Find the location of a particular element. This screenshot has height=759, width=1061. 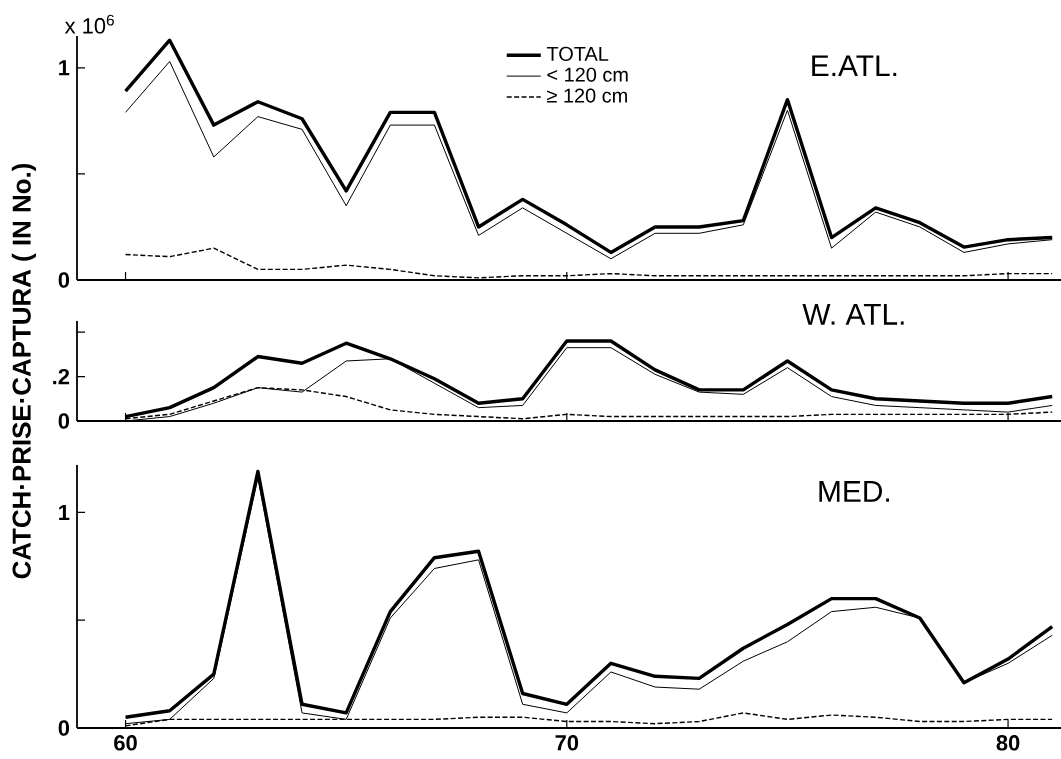

legend-label: < 120 cm is located at coordinates (587, 74).